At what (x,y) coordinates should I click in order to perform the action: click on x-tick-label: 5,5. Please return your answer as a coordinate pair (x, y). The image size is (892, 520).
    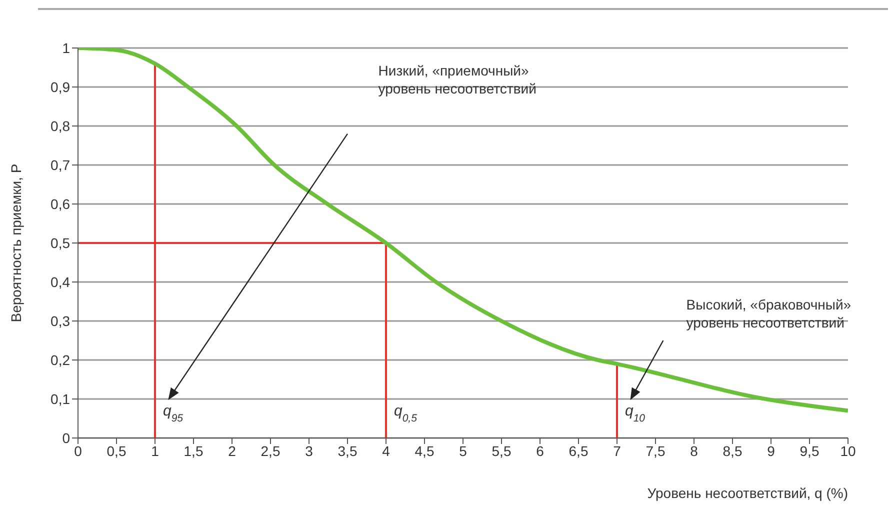
    Looking at the image, I should click on (502, 450).